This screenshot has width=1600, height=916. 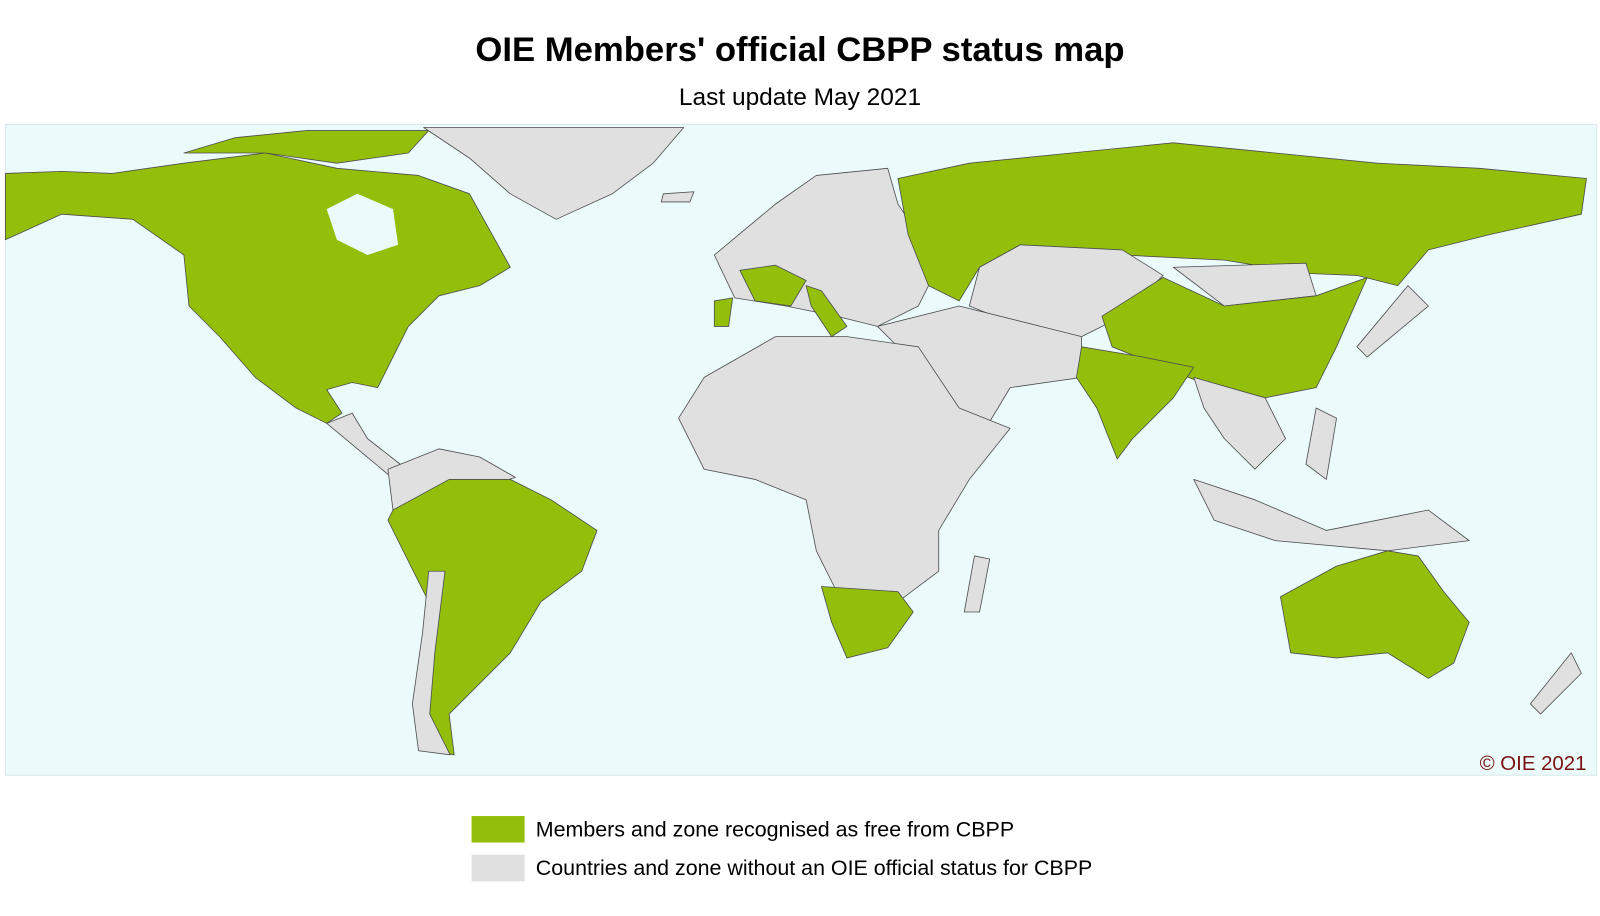 What do you see at coordinates (1533, 764) in the screenshot?
I see `map-copyright: © OIE 2021` at bounding box center [1533, 764].